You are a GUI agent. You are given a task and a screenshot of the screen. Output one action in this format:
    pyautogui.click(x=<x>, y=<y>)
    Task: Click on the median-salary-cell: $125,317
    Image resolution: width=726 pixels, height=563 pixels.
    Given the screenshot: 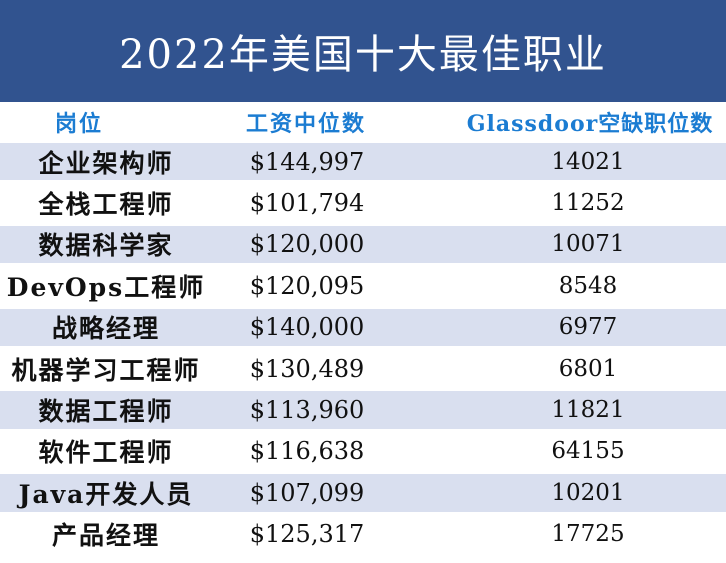 What is the action you would take?
    pyautogui.click(x=307, y=534)
    